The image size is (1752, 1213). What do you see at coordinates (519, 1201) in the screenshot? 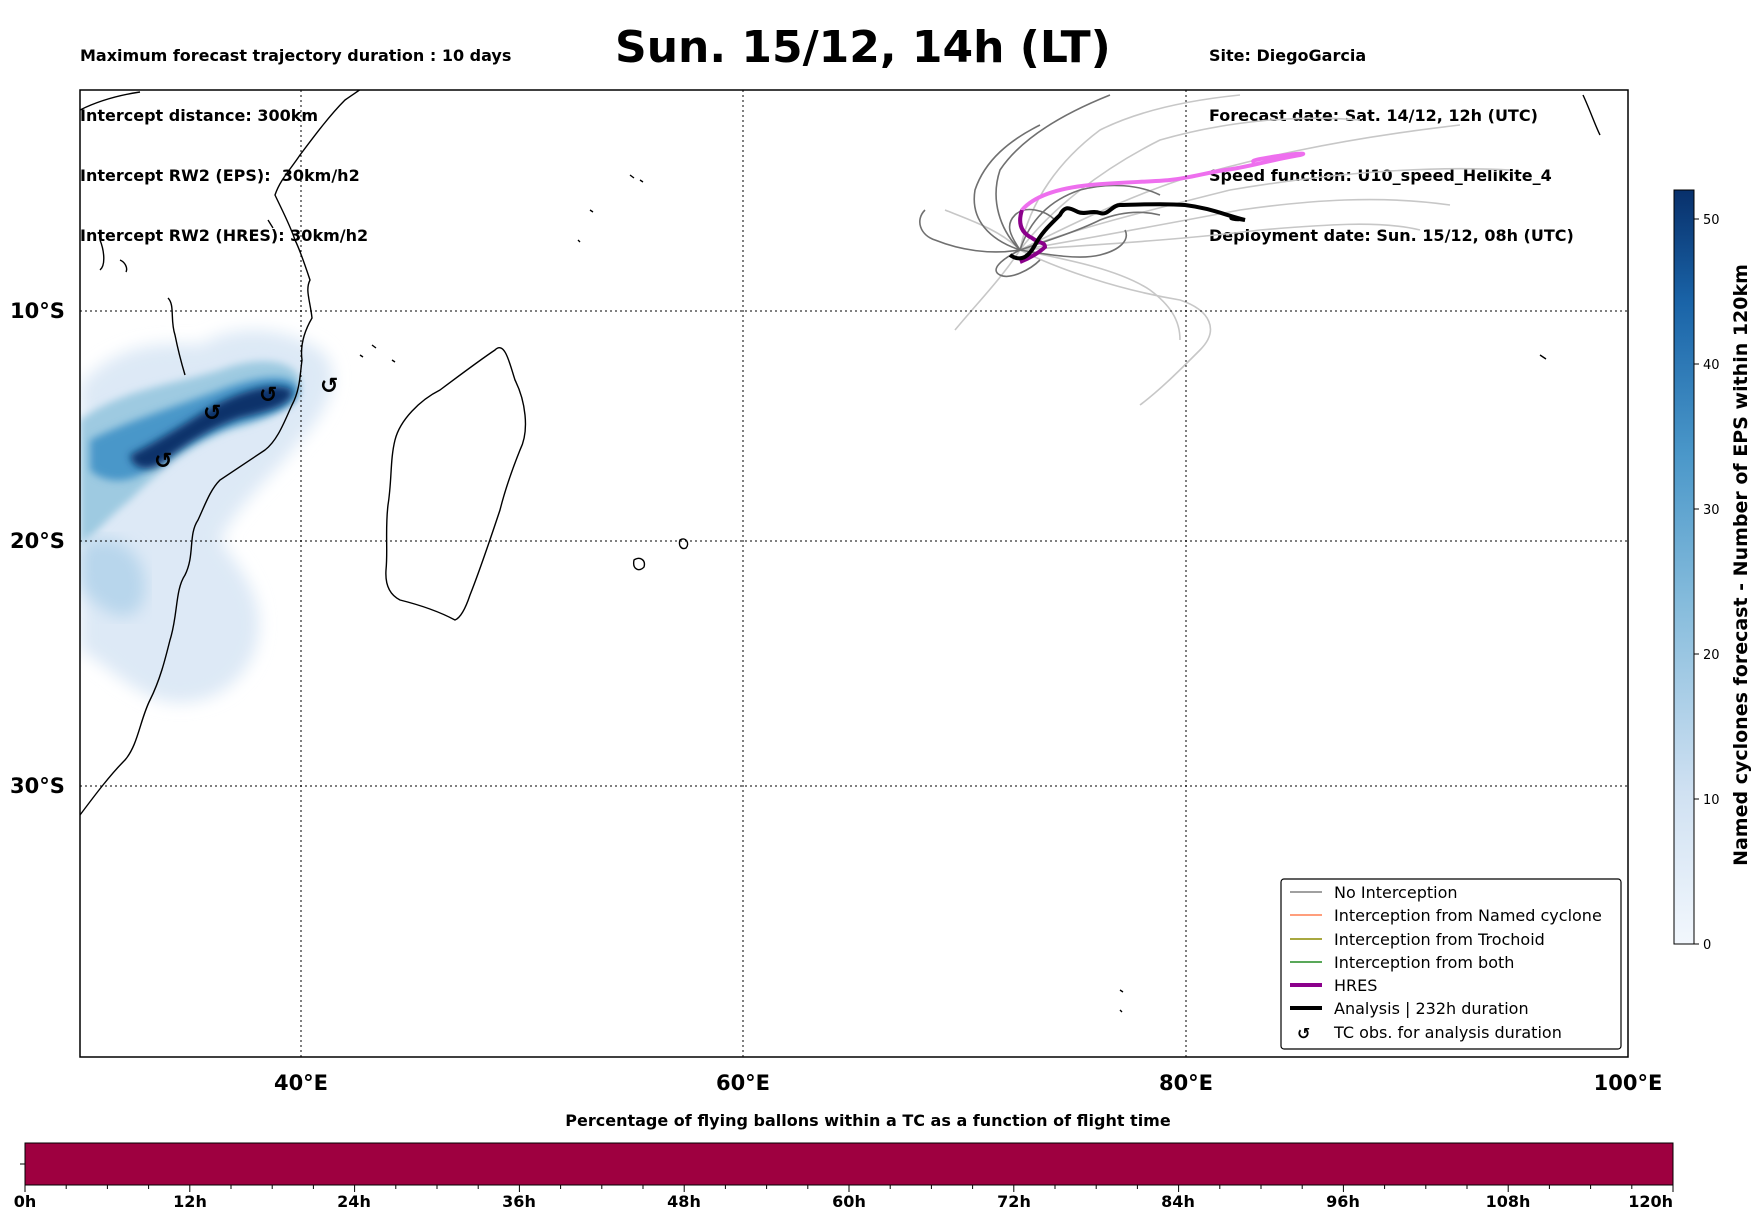
I see `timebar-tick-36h: 36h` at bounding box center [519, 1201].